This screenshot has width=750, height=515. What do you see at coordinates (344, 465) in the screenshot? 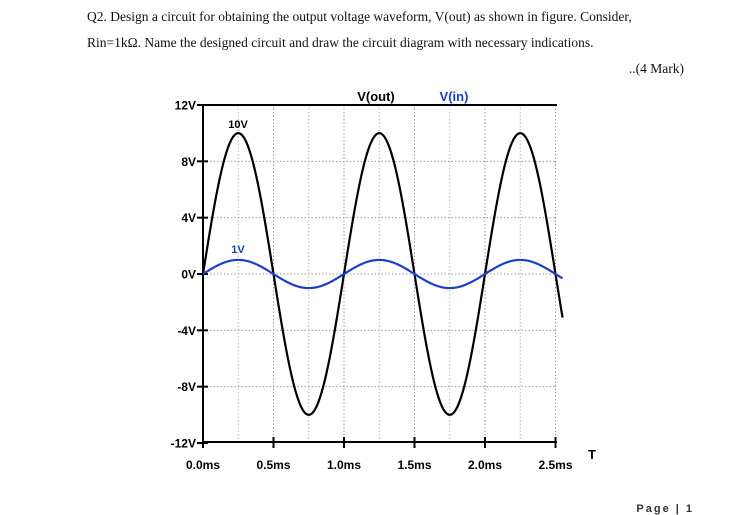
I see `x-tick-label: 1.0ms` at bounding box center [344, 465].